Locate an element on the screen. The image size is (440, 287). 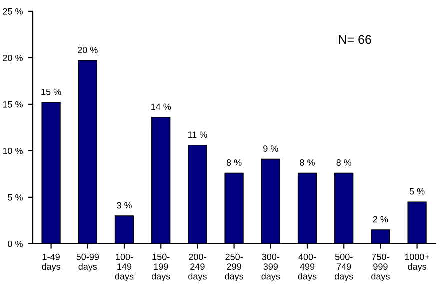
data-label: 11 % is located at coordinates (198, 135).